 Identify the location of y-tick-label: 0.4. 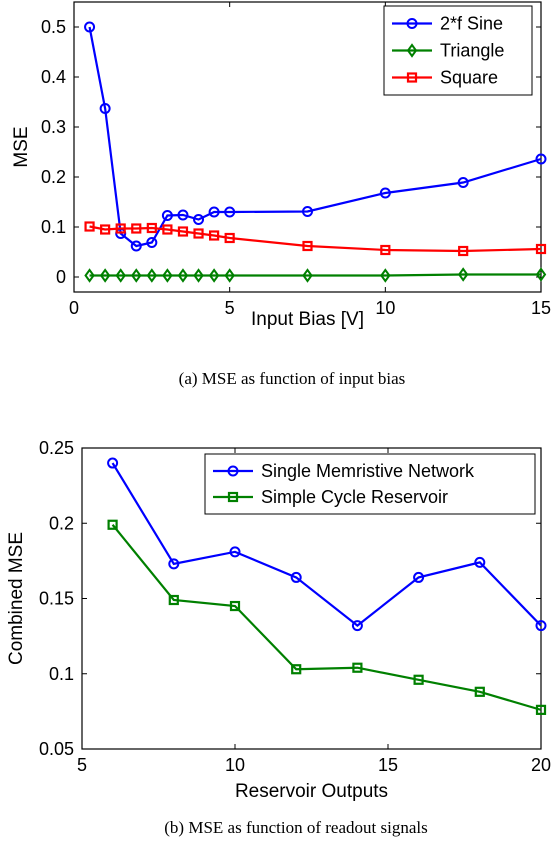
(53, 77).